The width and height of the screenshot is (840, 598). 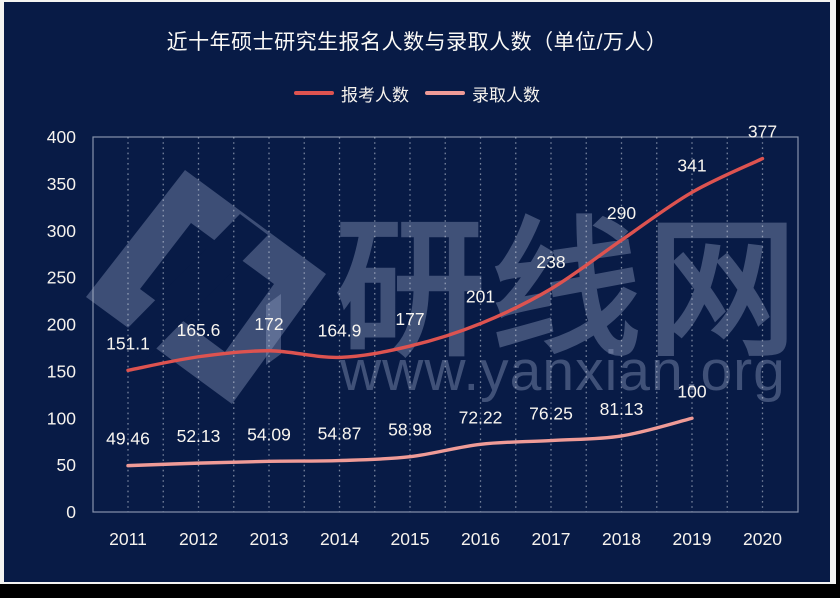 I want to click on data-label: 172, so click(x=268, y=324).